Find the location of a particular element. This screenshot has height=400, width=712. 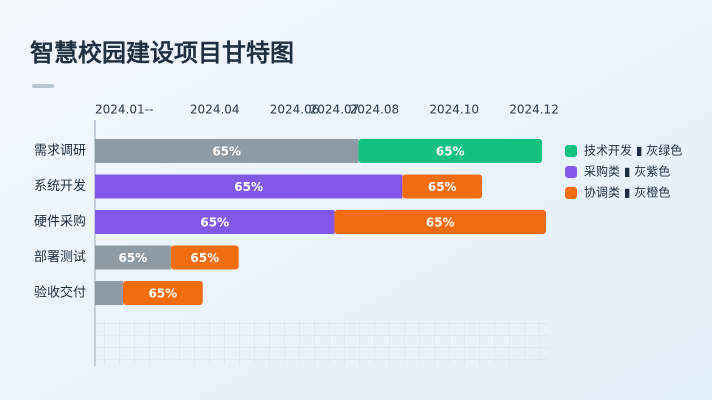

x-tick-label: 2024.06 is located at coordinates (295, 110).